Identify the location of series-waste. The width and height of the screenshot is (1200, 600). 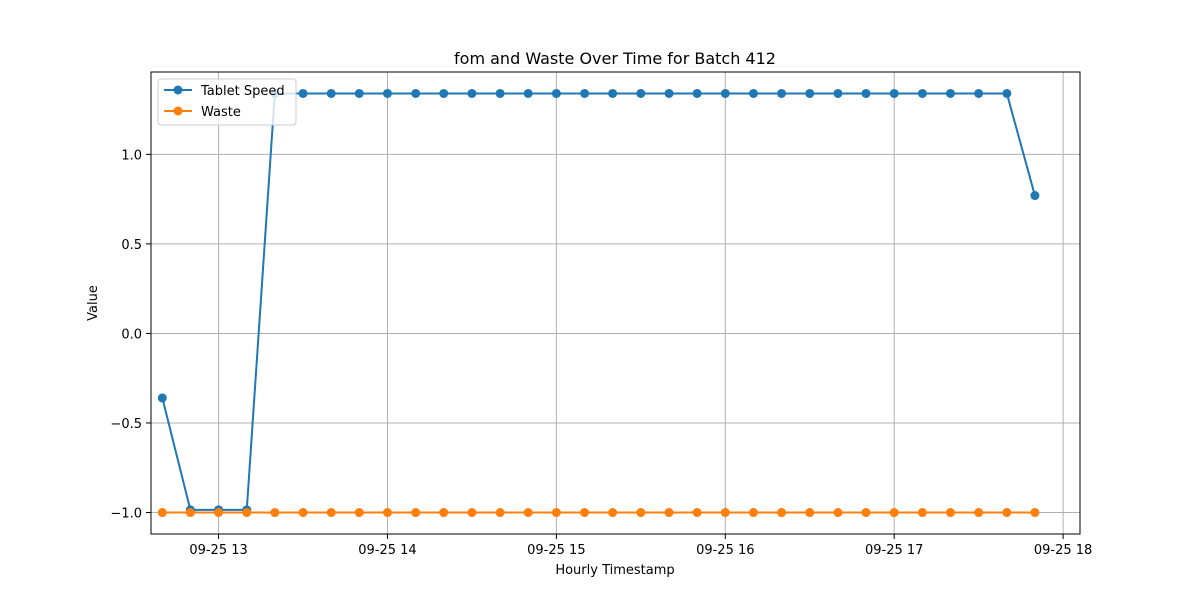
(598, 513).